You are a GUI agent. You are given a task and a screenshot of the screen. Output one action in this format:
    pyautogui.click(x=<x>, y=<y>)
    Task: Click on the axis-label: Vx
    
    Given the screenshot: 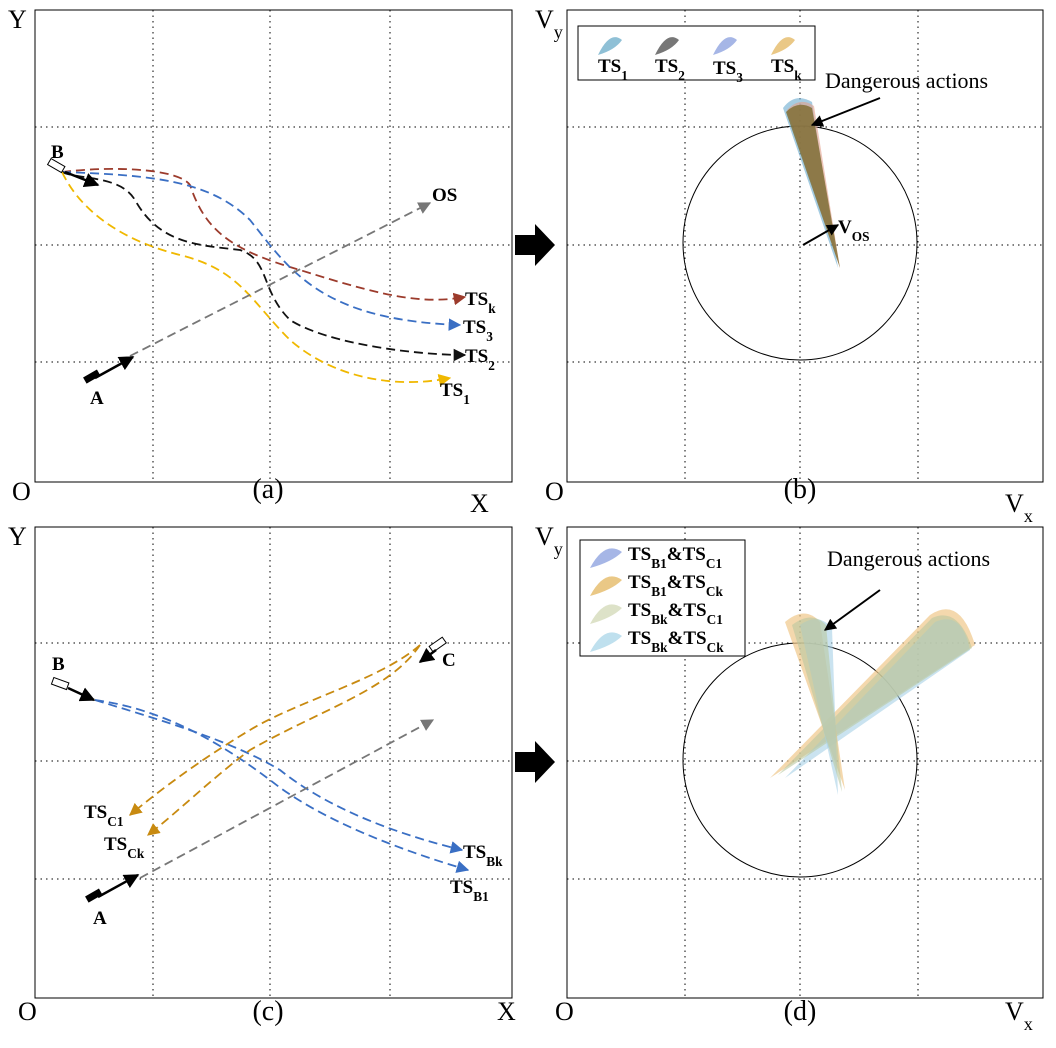 What is the action you would take?
    pyautogui.click(x=1019, y=1015)
    